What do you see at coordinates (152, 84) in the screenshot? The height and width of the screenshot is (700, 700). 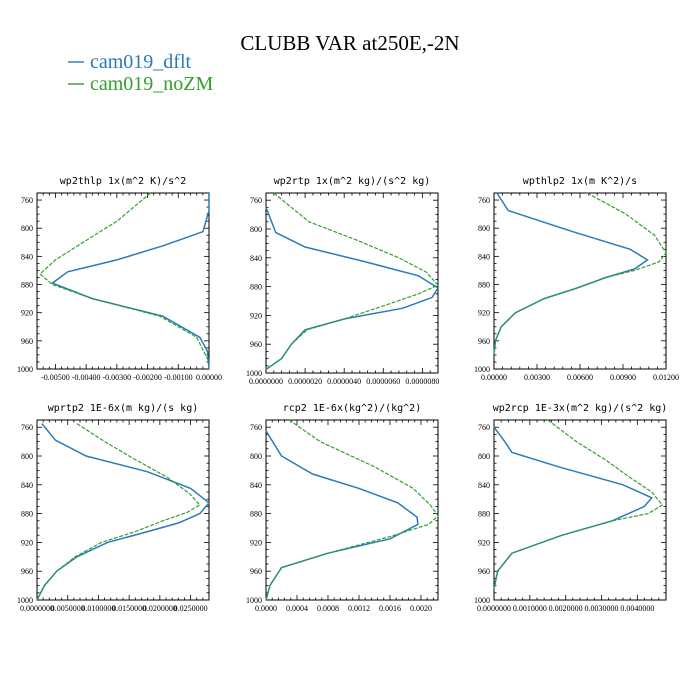 I see `legend-label-1: cam019_noZM` at bounding box center [152, 84].